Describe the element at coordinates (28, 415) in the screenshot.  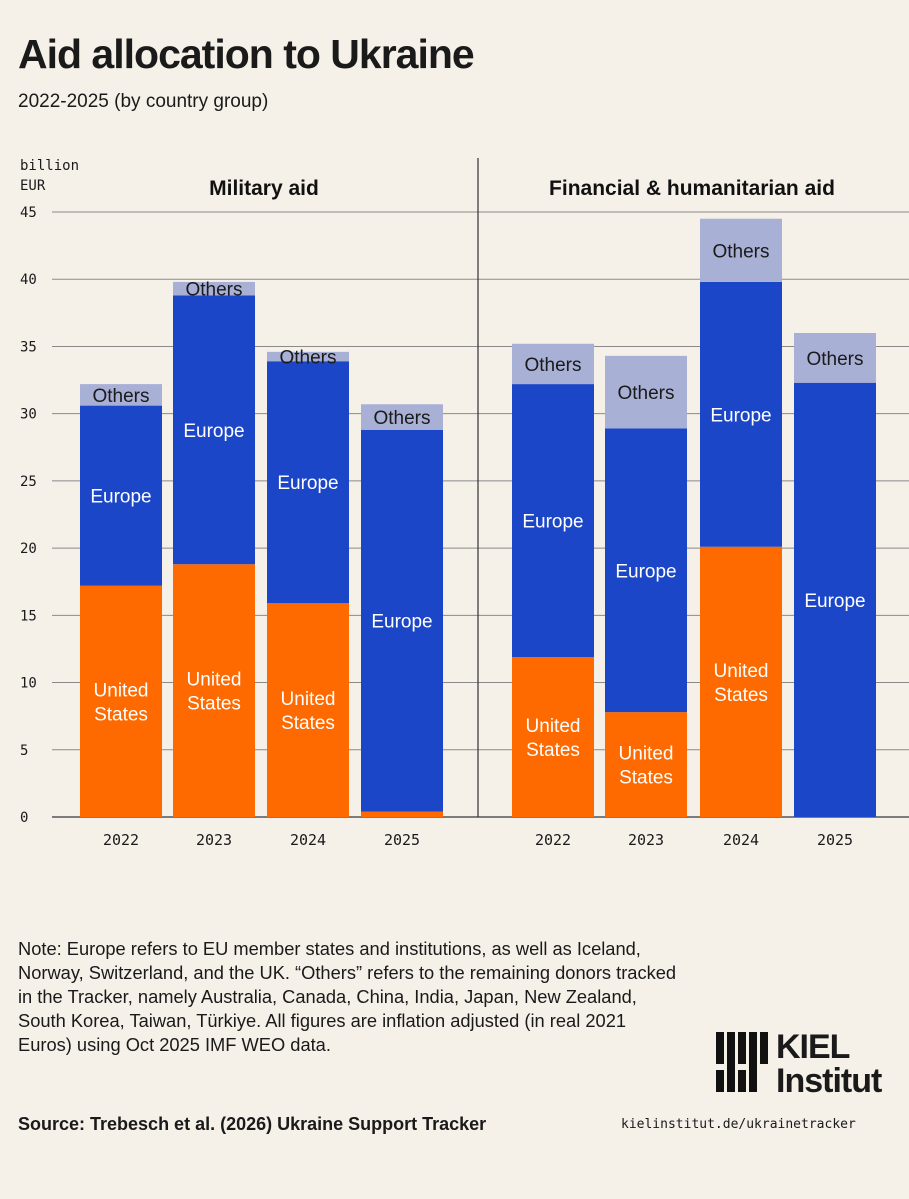
I see `y-tick-label: 30` at that location.